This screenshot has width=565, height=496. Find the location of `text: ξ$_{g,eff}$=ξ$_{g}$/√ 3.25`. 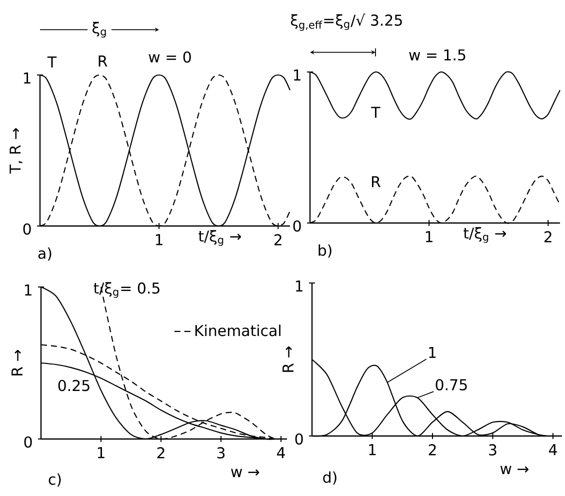

text: ξ$_{g,eff}$=ξ$_{g}$/√ 3.25 is located at coordinates (346, 22).